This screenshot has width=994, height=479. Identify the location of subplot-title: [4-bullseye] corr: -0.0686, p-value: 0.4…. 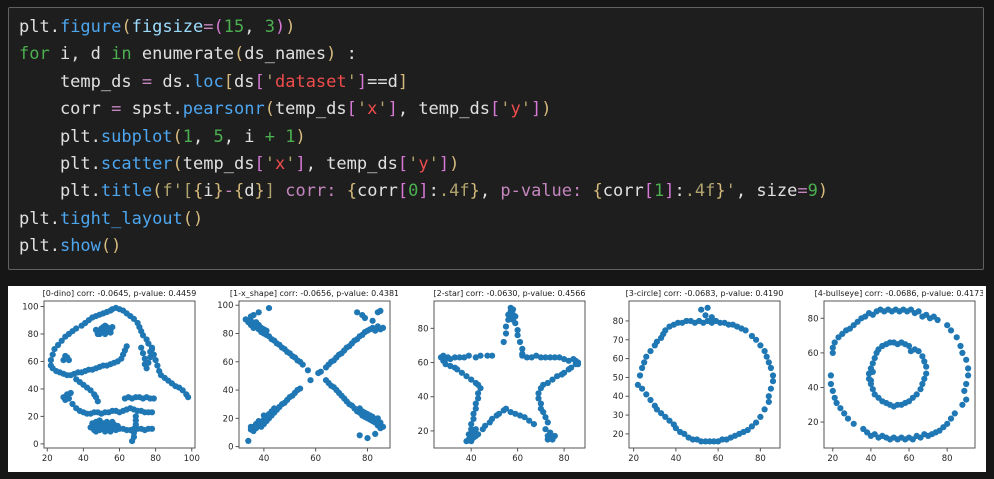
(899, 293).